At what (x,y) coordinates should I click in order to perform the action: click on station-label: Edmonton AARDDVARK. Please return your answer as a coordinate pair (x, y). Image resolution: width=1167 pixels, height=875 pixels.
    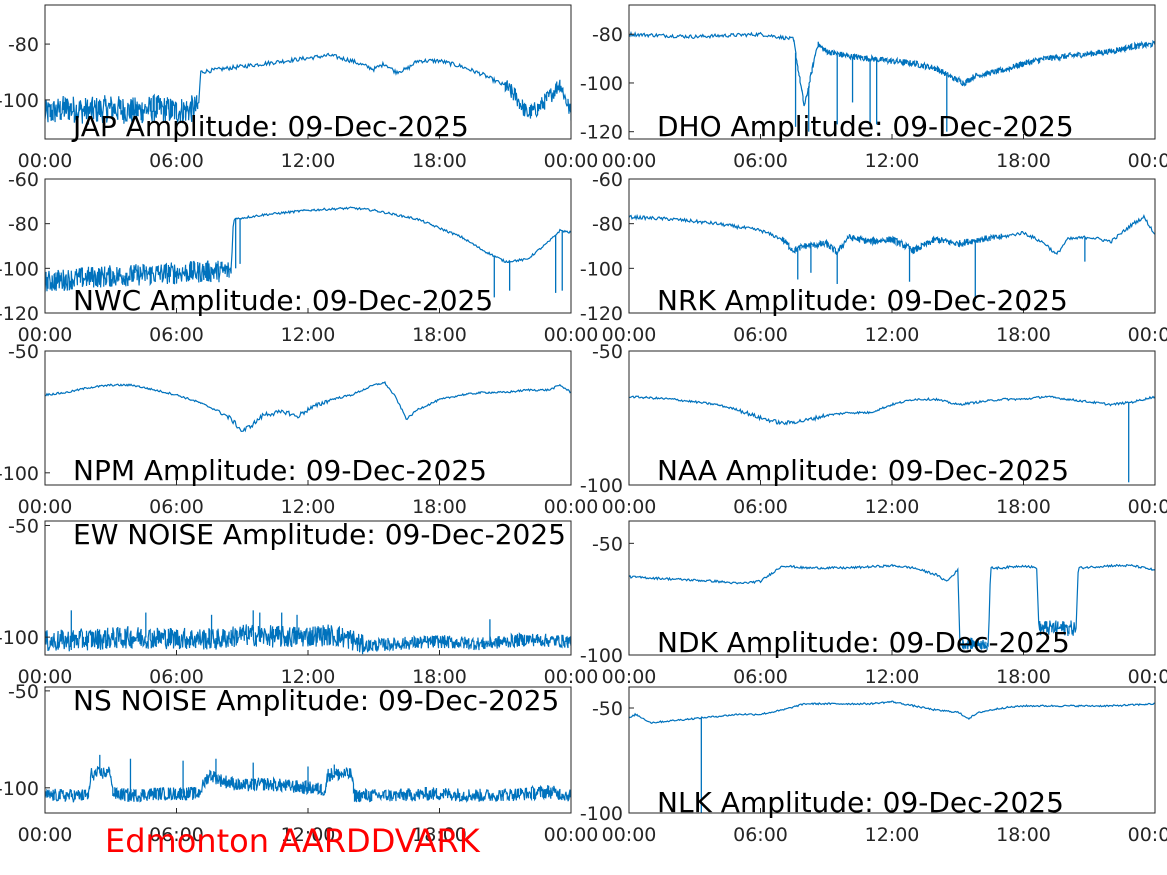
    Looking at the image, I should click on (292, 841).